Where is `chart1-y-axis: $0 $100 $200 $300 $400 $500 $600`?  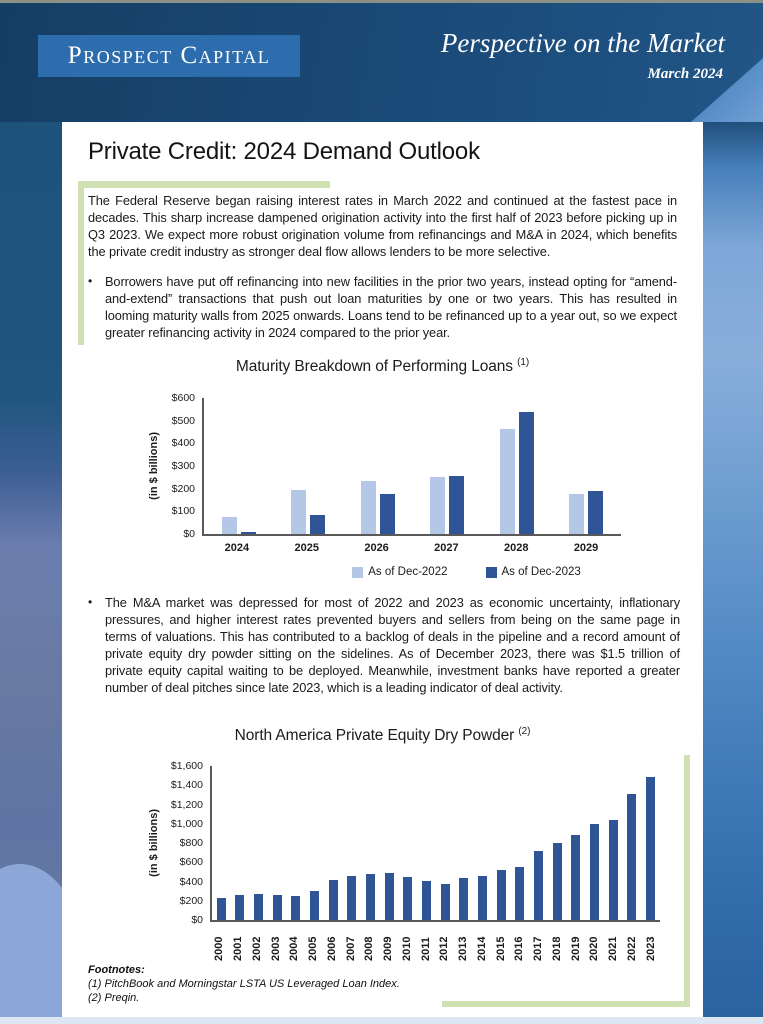 chart1-y-axis: $0 $100 $200 $300 $400 $500 $600 is located at coordinates (182, 466).